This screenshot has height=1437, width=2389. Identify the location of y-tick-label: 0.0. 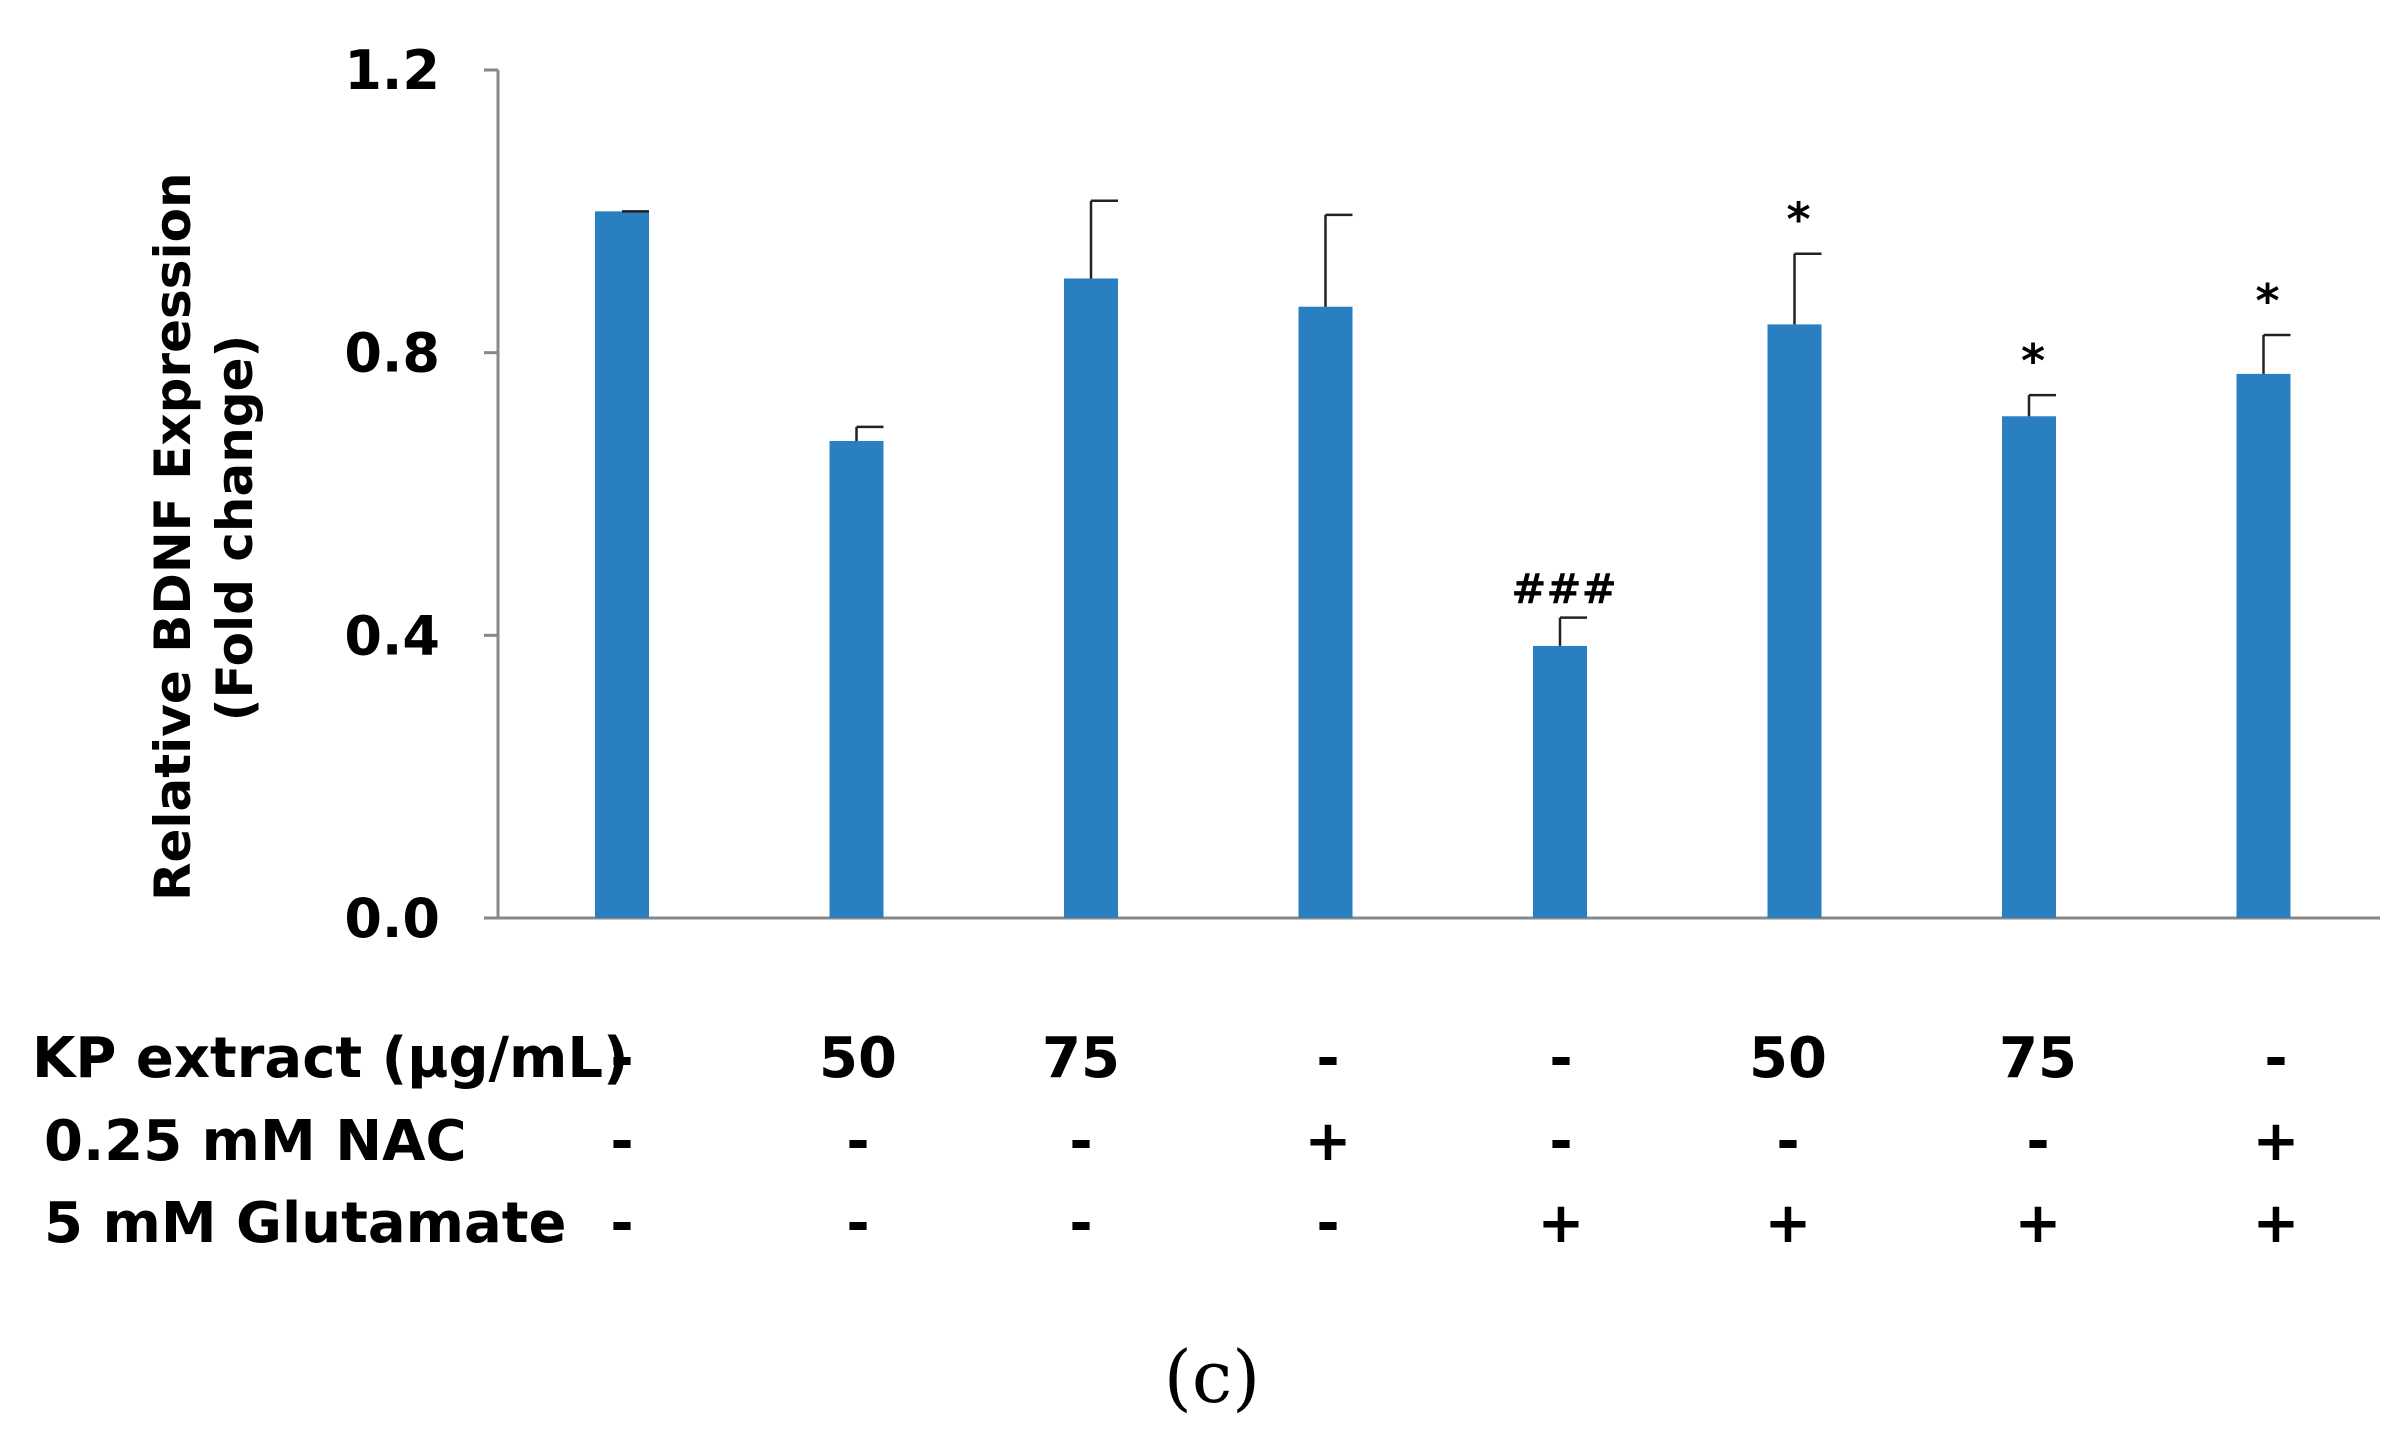
(392, 918).